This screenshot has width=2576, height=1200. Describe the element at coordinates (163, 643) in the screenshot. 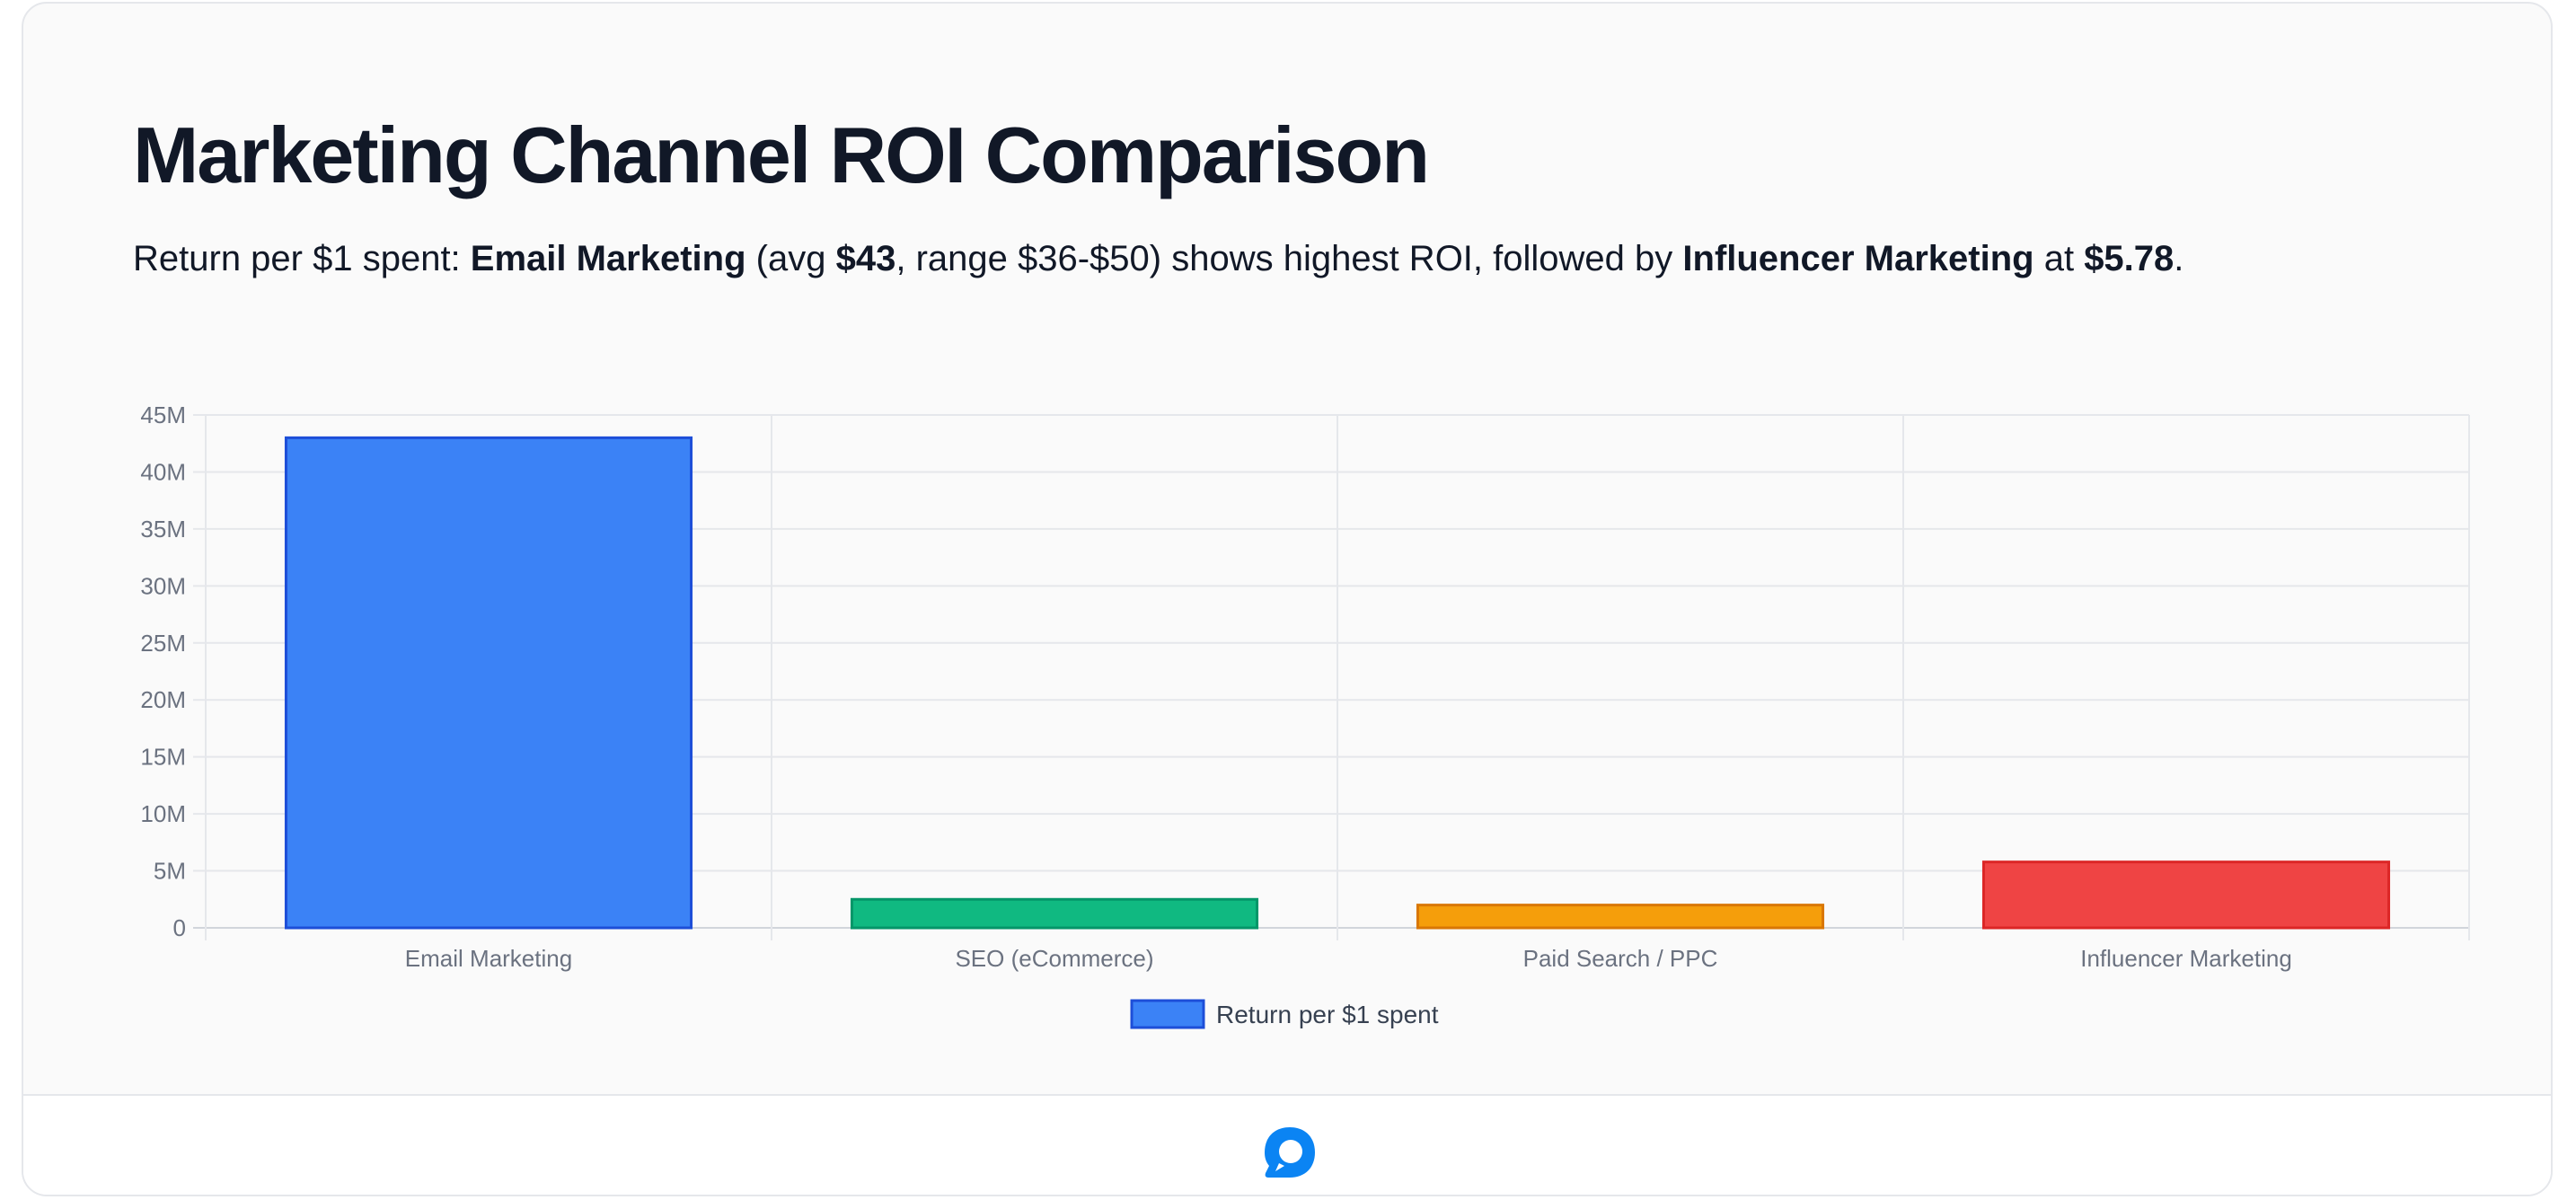

I see `y-tick-label: 25M` at that location.